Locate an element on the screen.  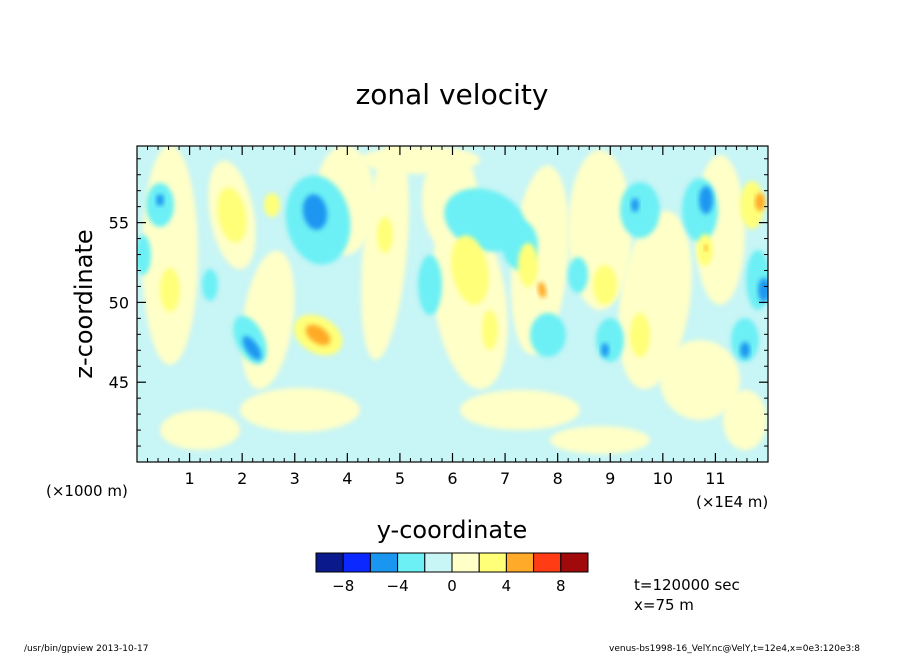
y-axis-label: z-coordinate is located at coordinates (84, 303).